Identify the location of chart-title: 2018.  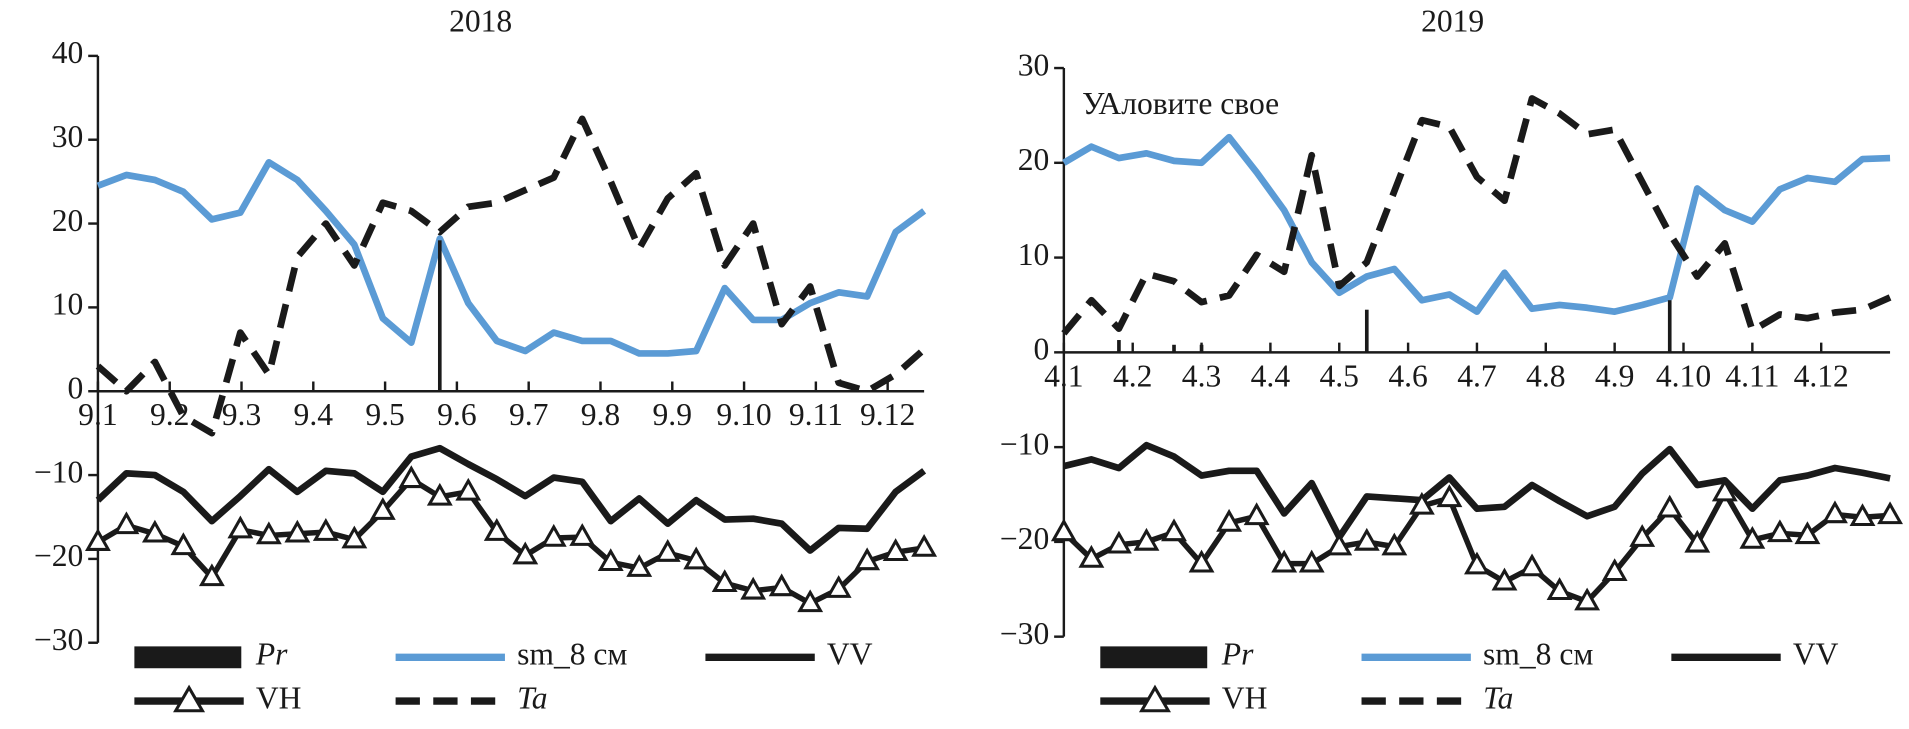
(480, 21).